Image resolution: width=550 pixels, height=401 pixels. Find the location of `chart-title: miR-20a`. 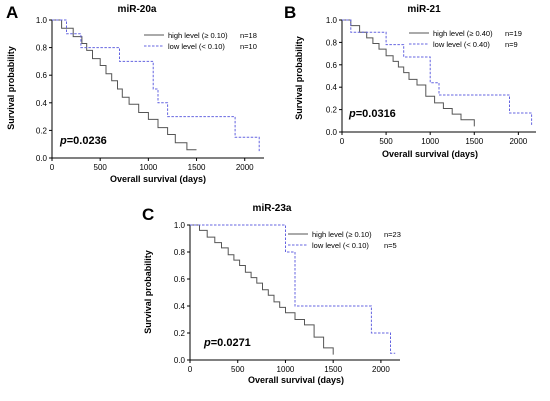

chart-title: miR-20a is located at coordinates (137, 9).